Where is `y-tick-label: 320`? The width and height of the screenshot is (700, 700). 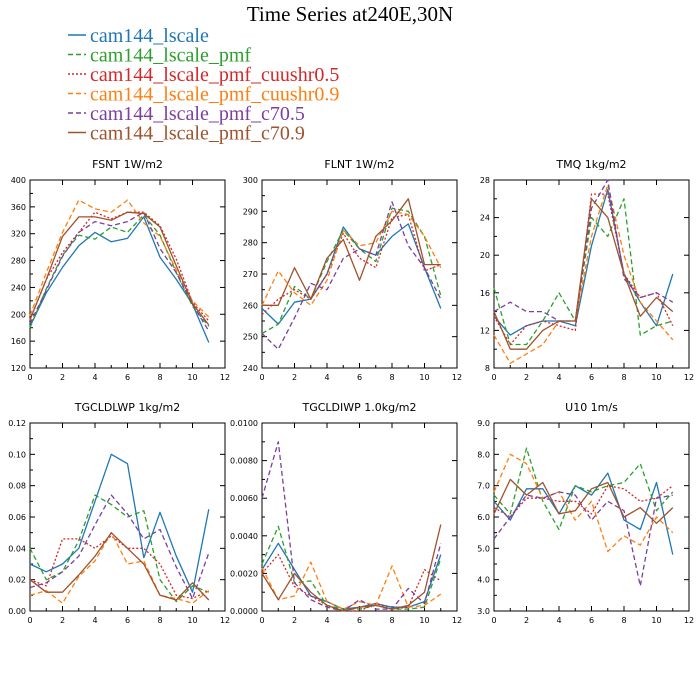 y-tick-label: 320 is located at coordinates (18, 234).